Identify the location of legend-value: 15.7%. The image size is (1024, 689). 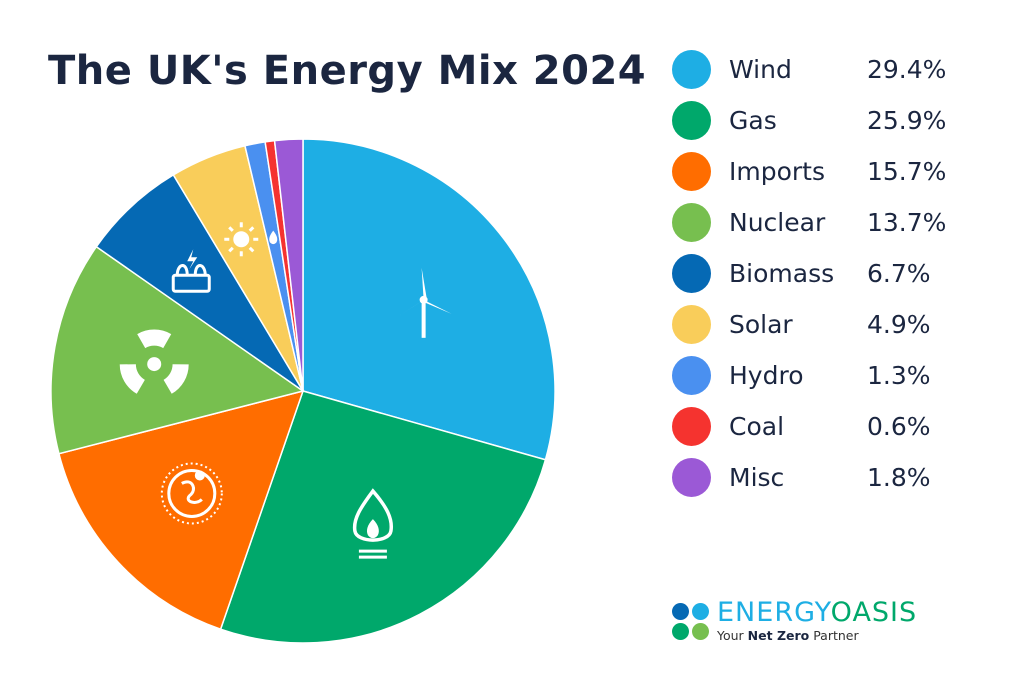
(907, 171).